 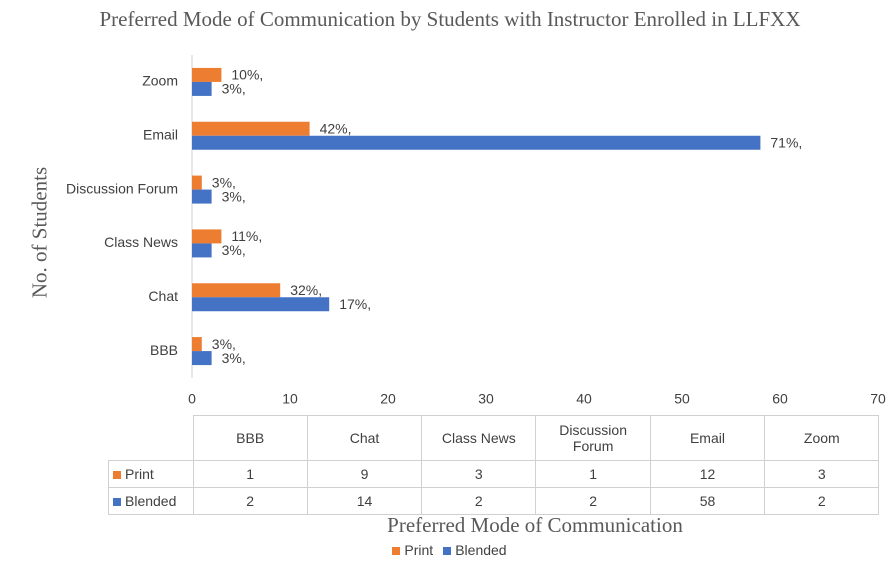 What do you see at coordinates (246, 236) in the screenshot?
I see `data-label: 11%,` at bounding box center [246, 236].